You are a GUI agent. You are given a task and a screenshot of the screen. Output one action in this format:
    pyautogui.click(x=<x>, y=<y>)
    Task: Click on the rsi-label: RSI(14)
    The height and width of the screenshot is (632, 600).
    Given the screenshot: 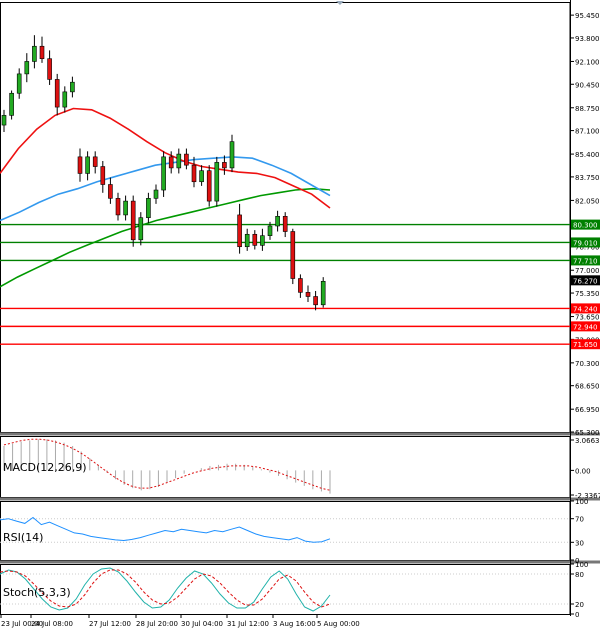 What is the action you would take?
    pyautogui.click(x=23, y=537)
    